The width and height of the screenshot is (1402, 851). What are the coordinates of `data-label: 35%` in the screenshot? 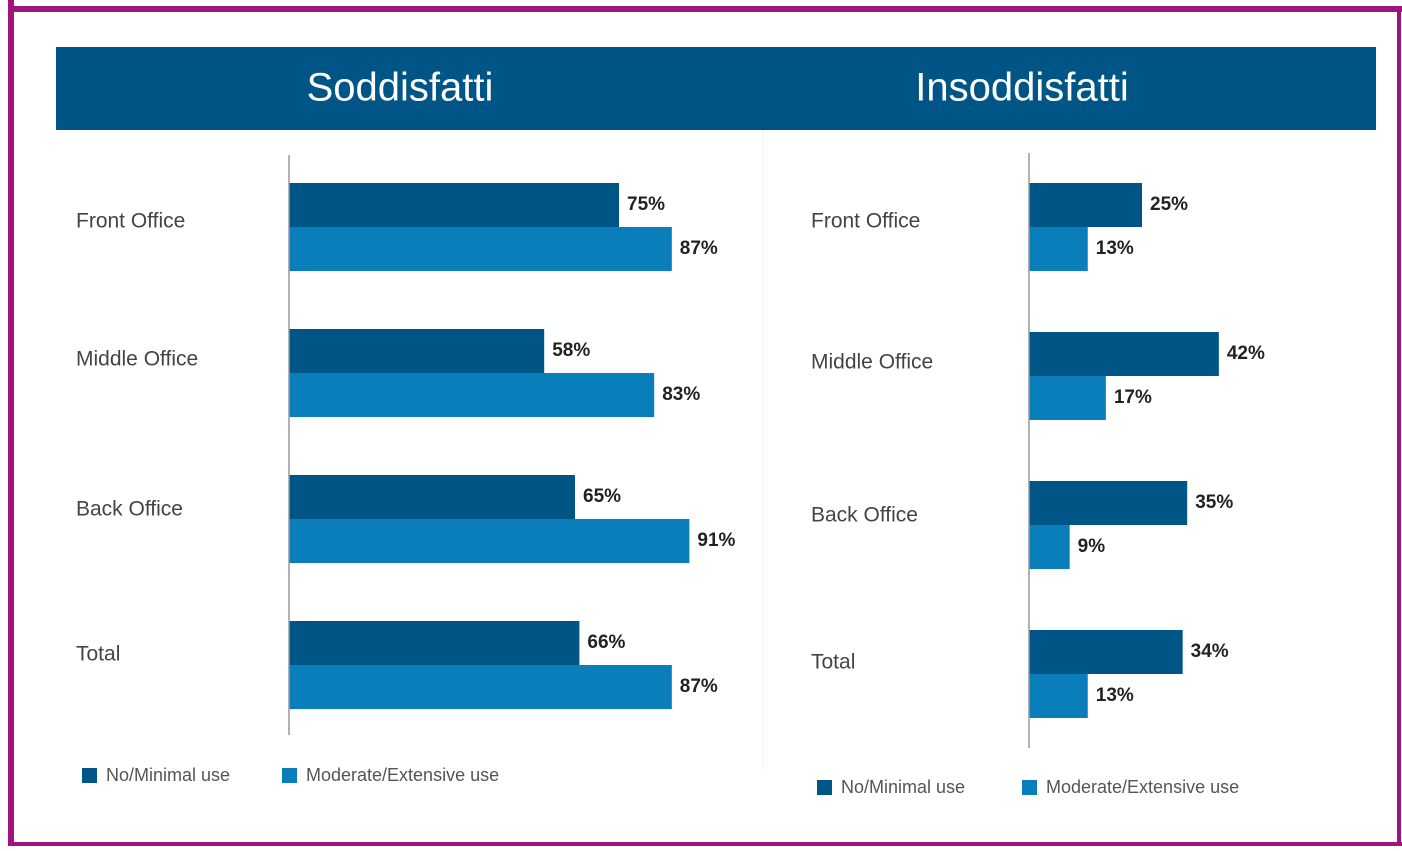 It's located at (1214, 502).